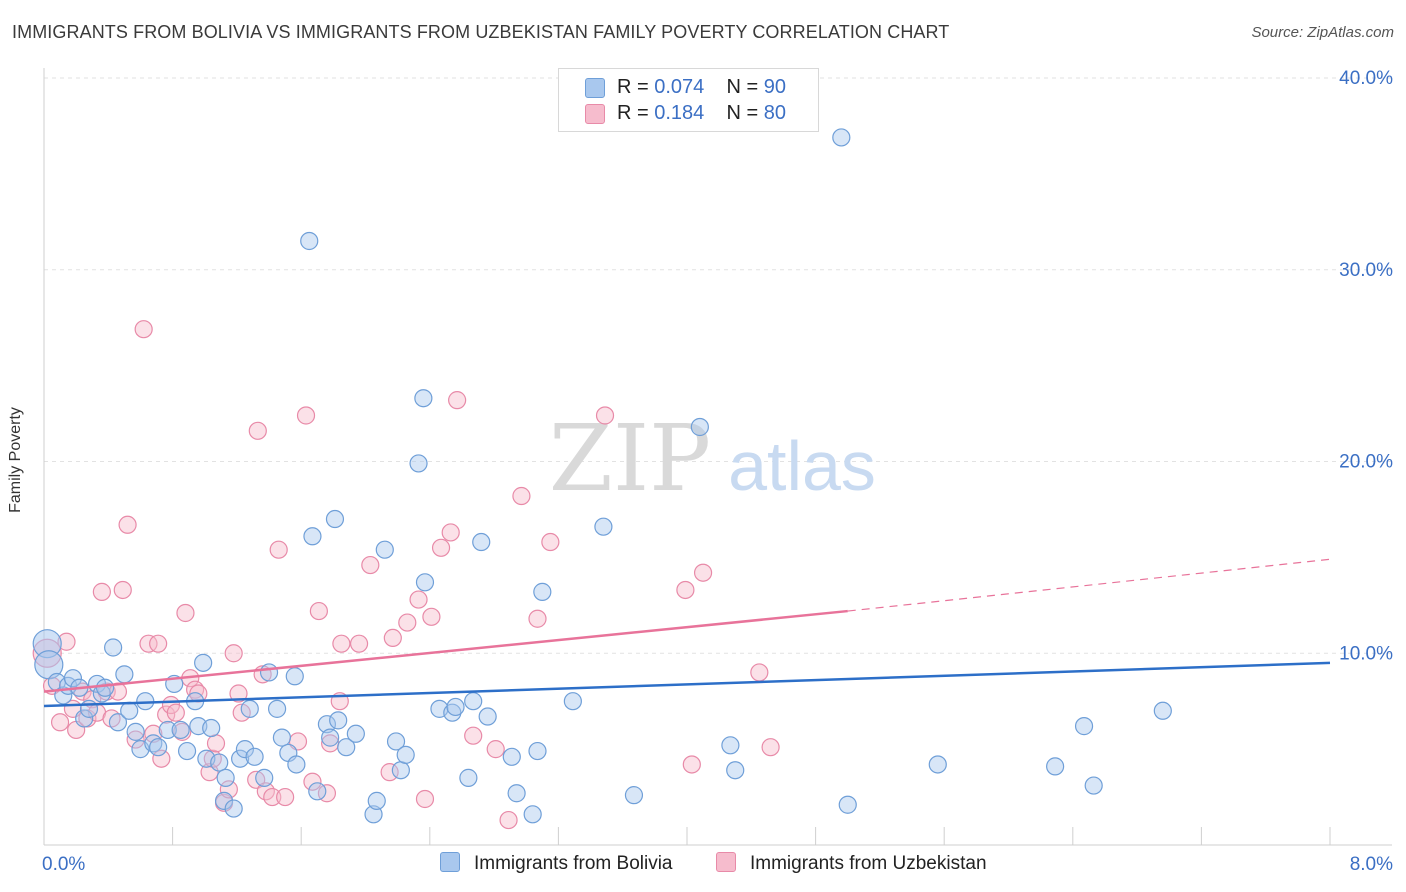  I want to click on n-value: 90, so click(775, 87).